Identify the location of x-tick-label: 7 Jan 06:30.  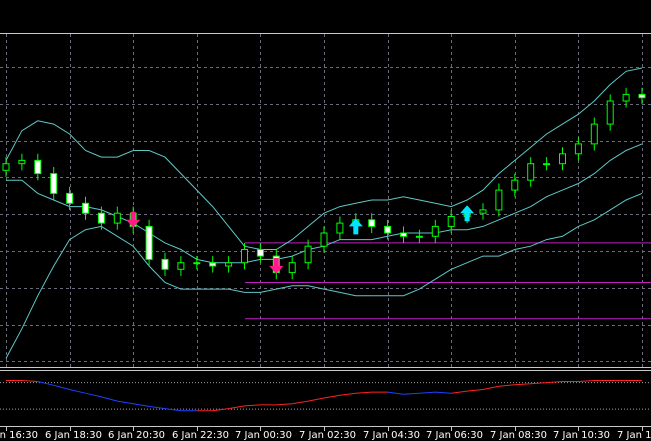
(454, 435).